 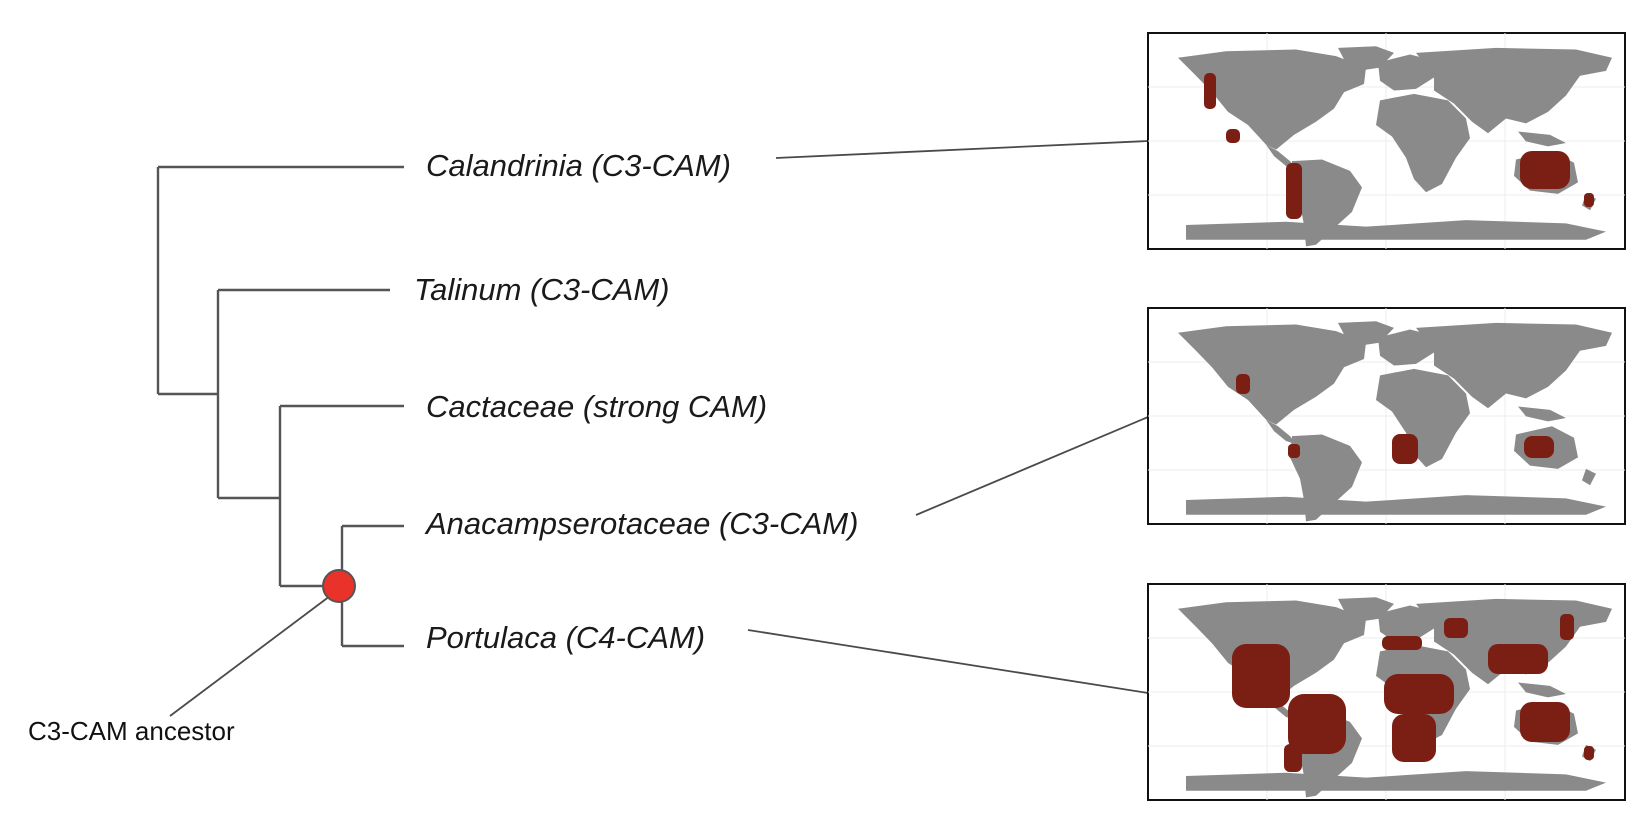 I want to click on distribution-map-anacampserotaceae, so click(x=1386, y=416).